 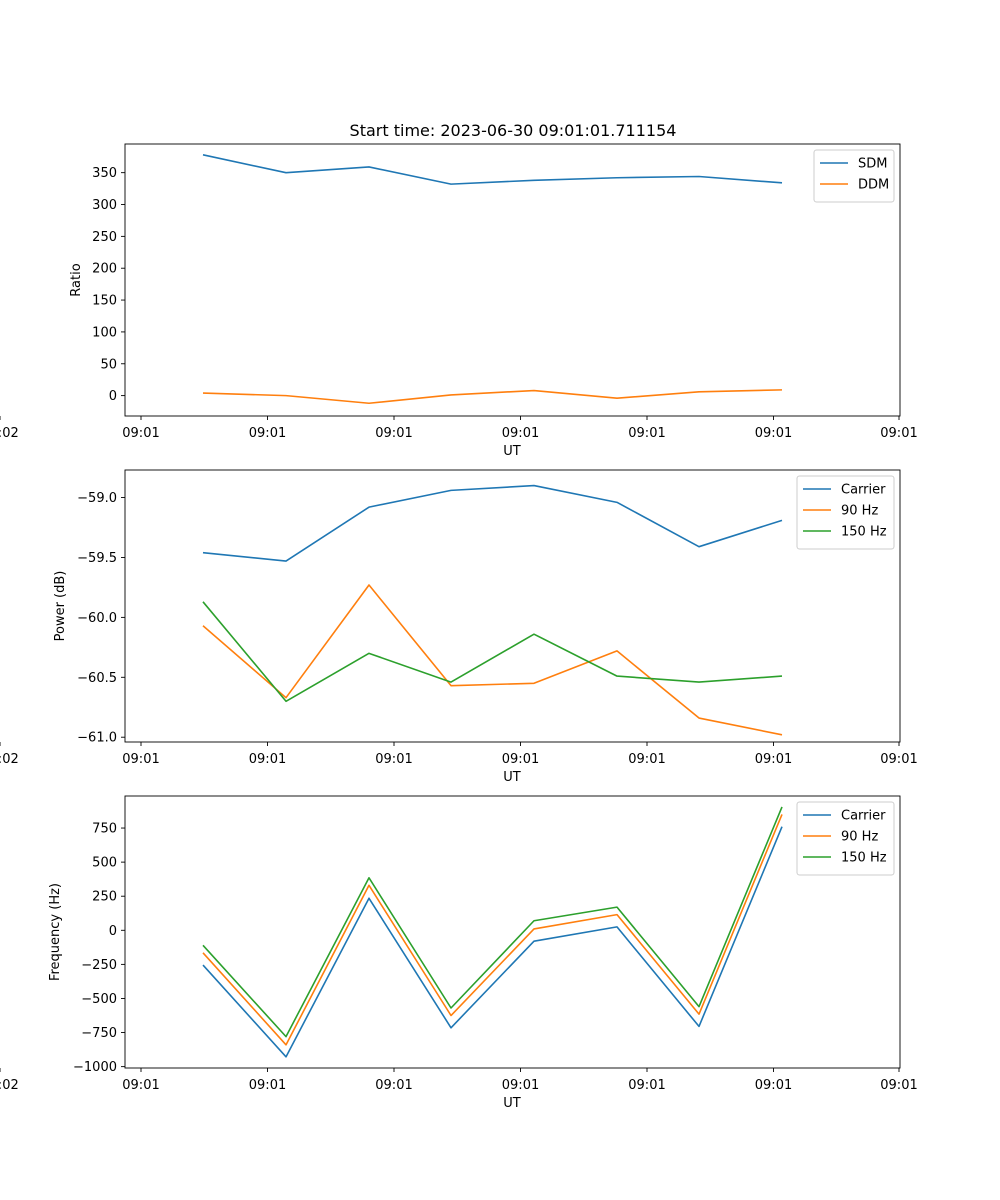 I want to click on chart-title: Start time: 2023-06-30 09:01:01.711154, so click(x=513, y=130).